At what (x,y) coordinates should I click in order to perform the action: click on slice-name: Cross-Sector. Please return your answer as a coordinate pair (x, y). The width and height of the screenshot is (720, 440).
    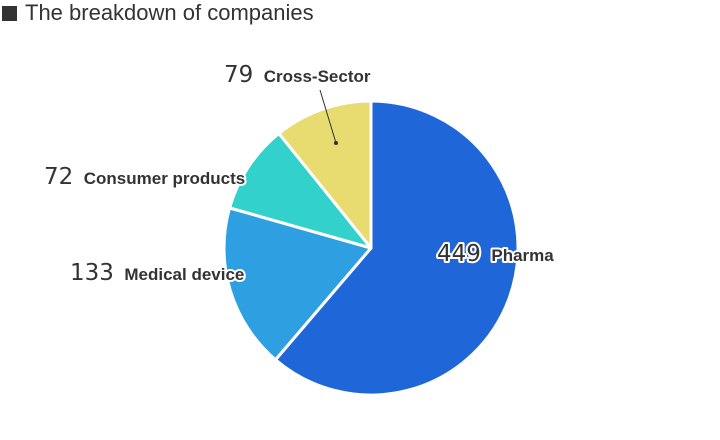
    Looking at the image, I should click on (317, 76).